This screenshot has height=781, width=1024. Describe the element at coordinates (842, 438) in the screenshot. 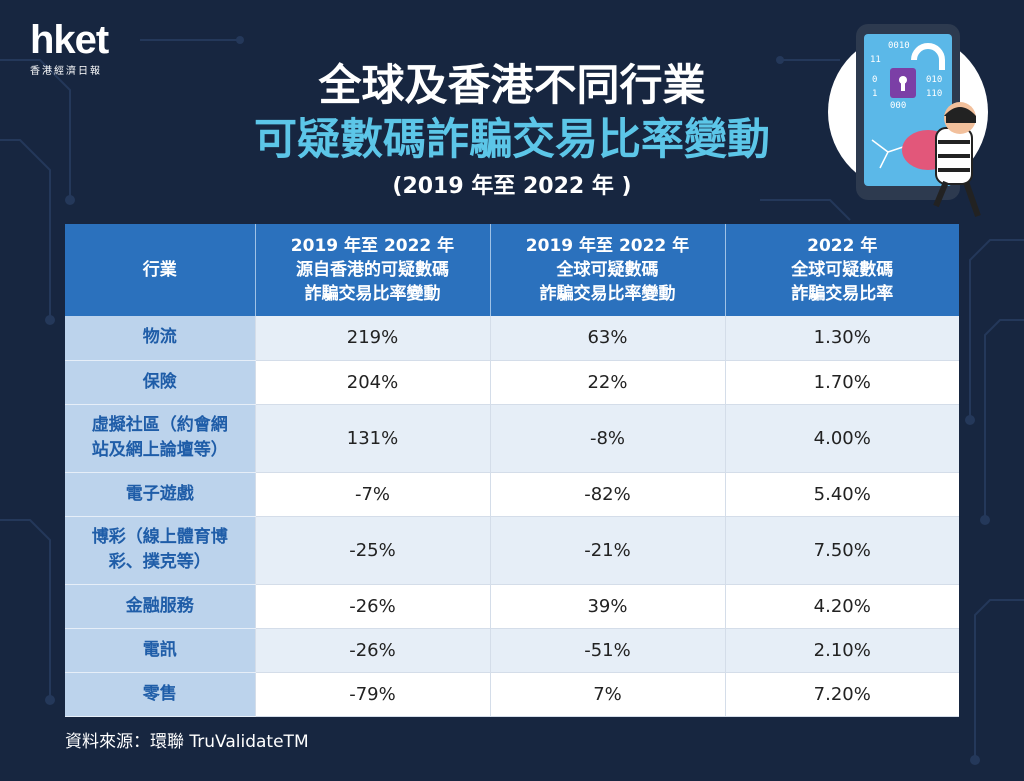

I see `global-rate-cell: 4.00%` at that location.